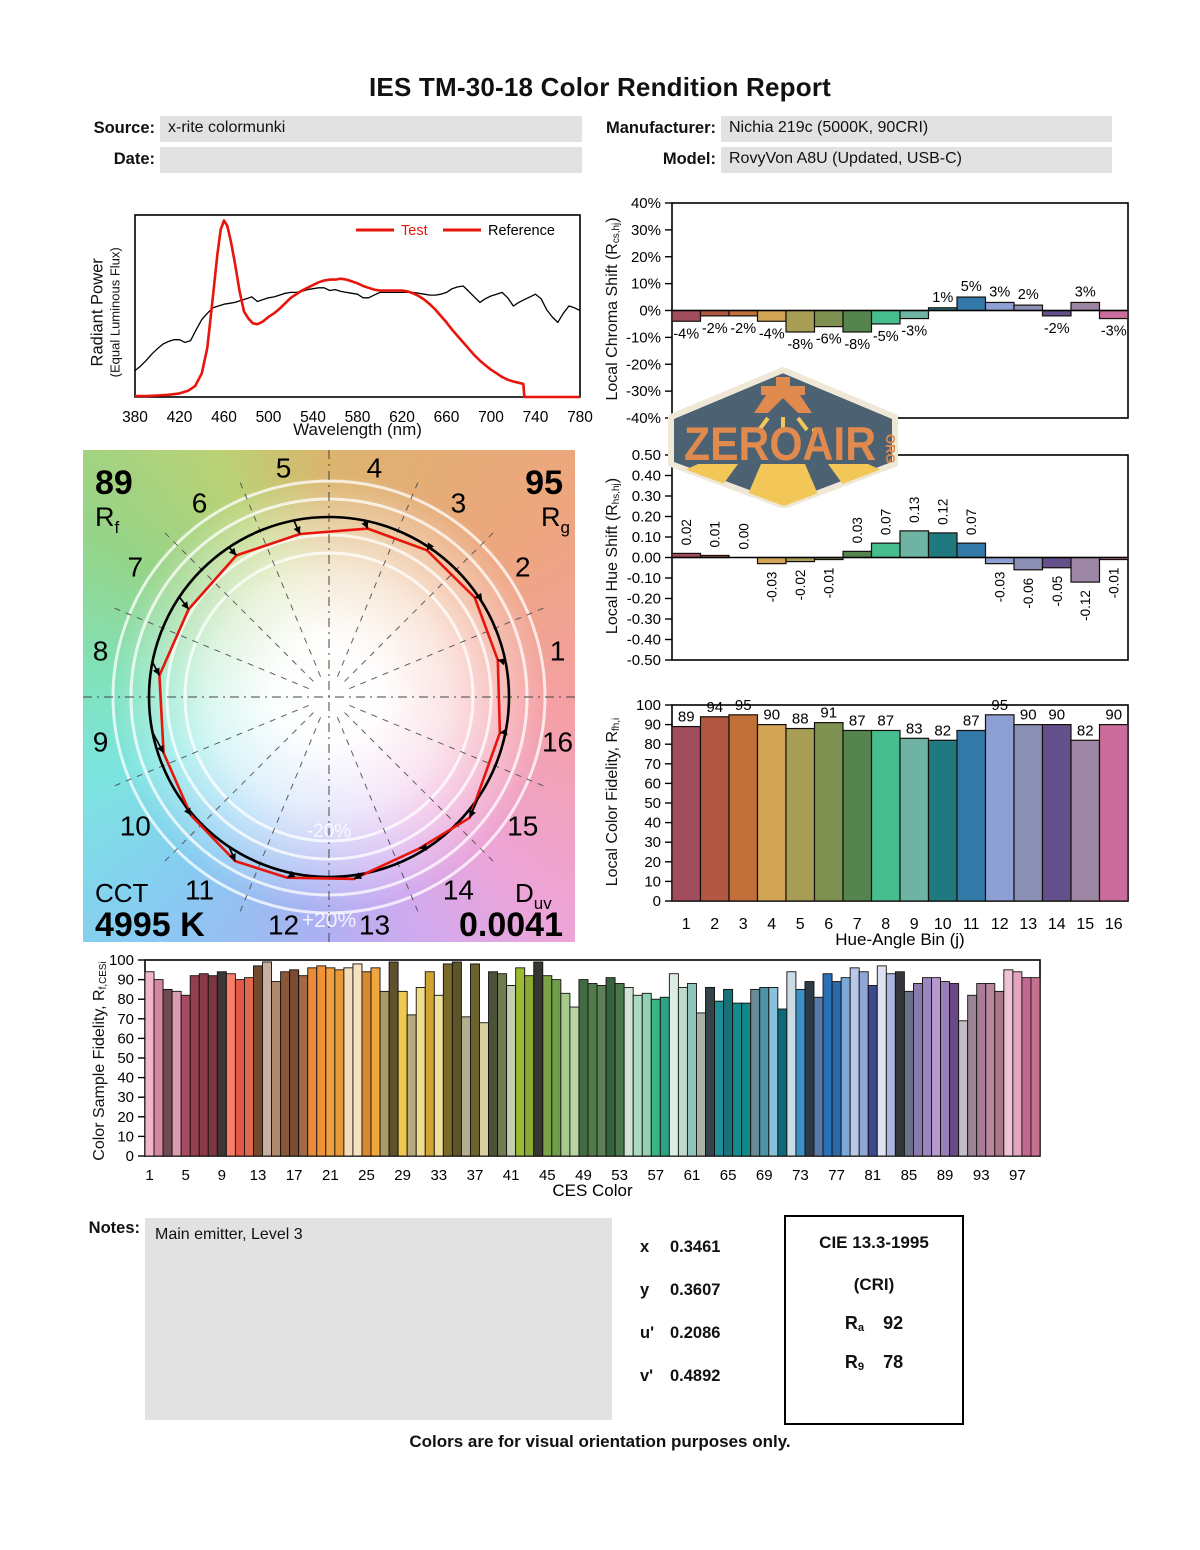 This screenshot has height=1550, width=1200. What do you see at coordinates (916, 129) in the screenshot?
I see `manufacturer-value: Nichia 219c (5000K, 90CRI)` at bounding box center [916, 129].